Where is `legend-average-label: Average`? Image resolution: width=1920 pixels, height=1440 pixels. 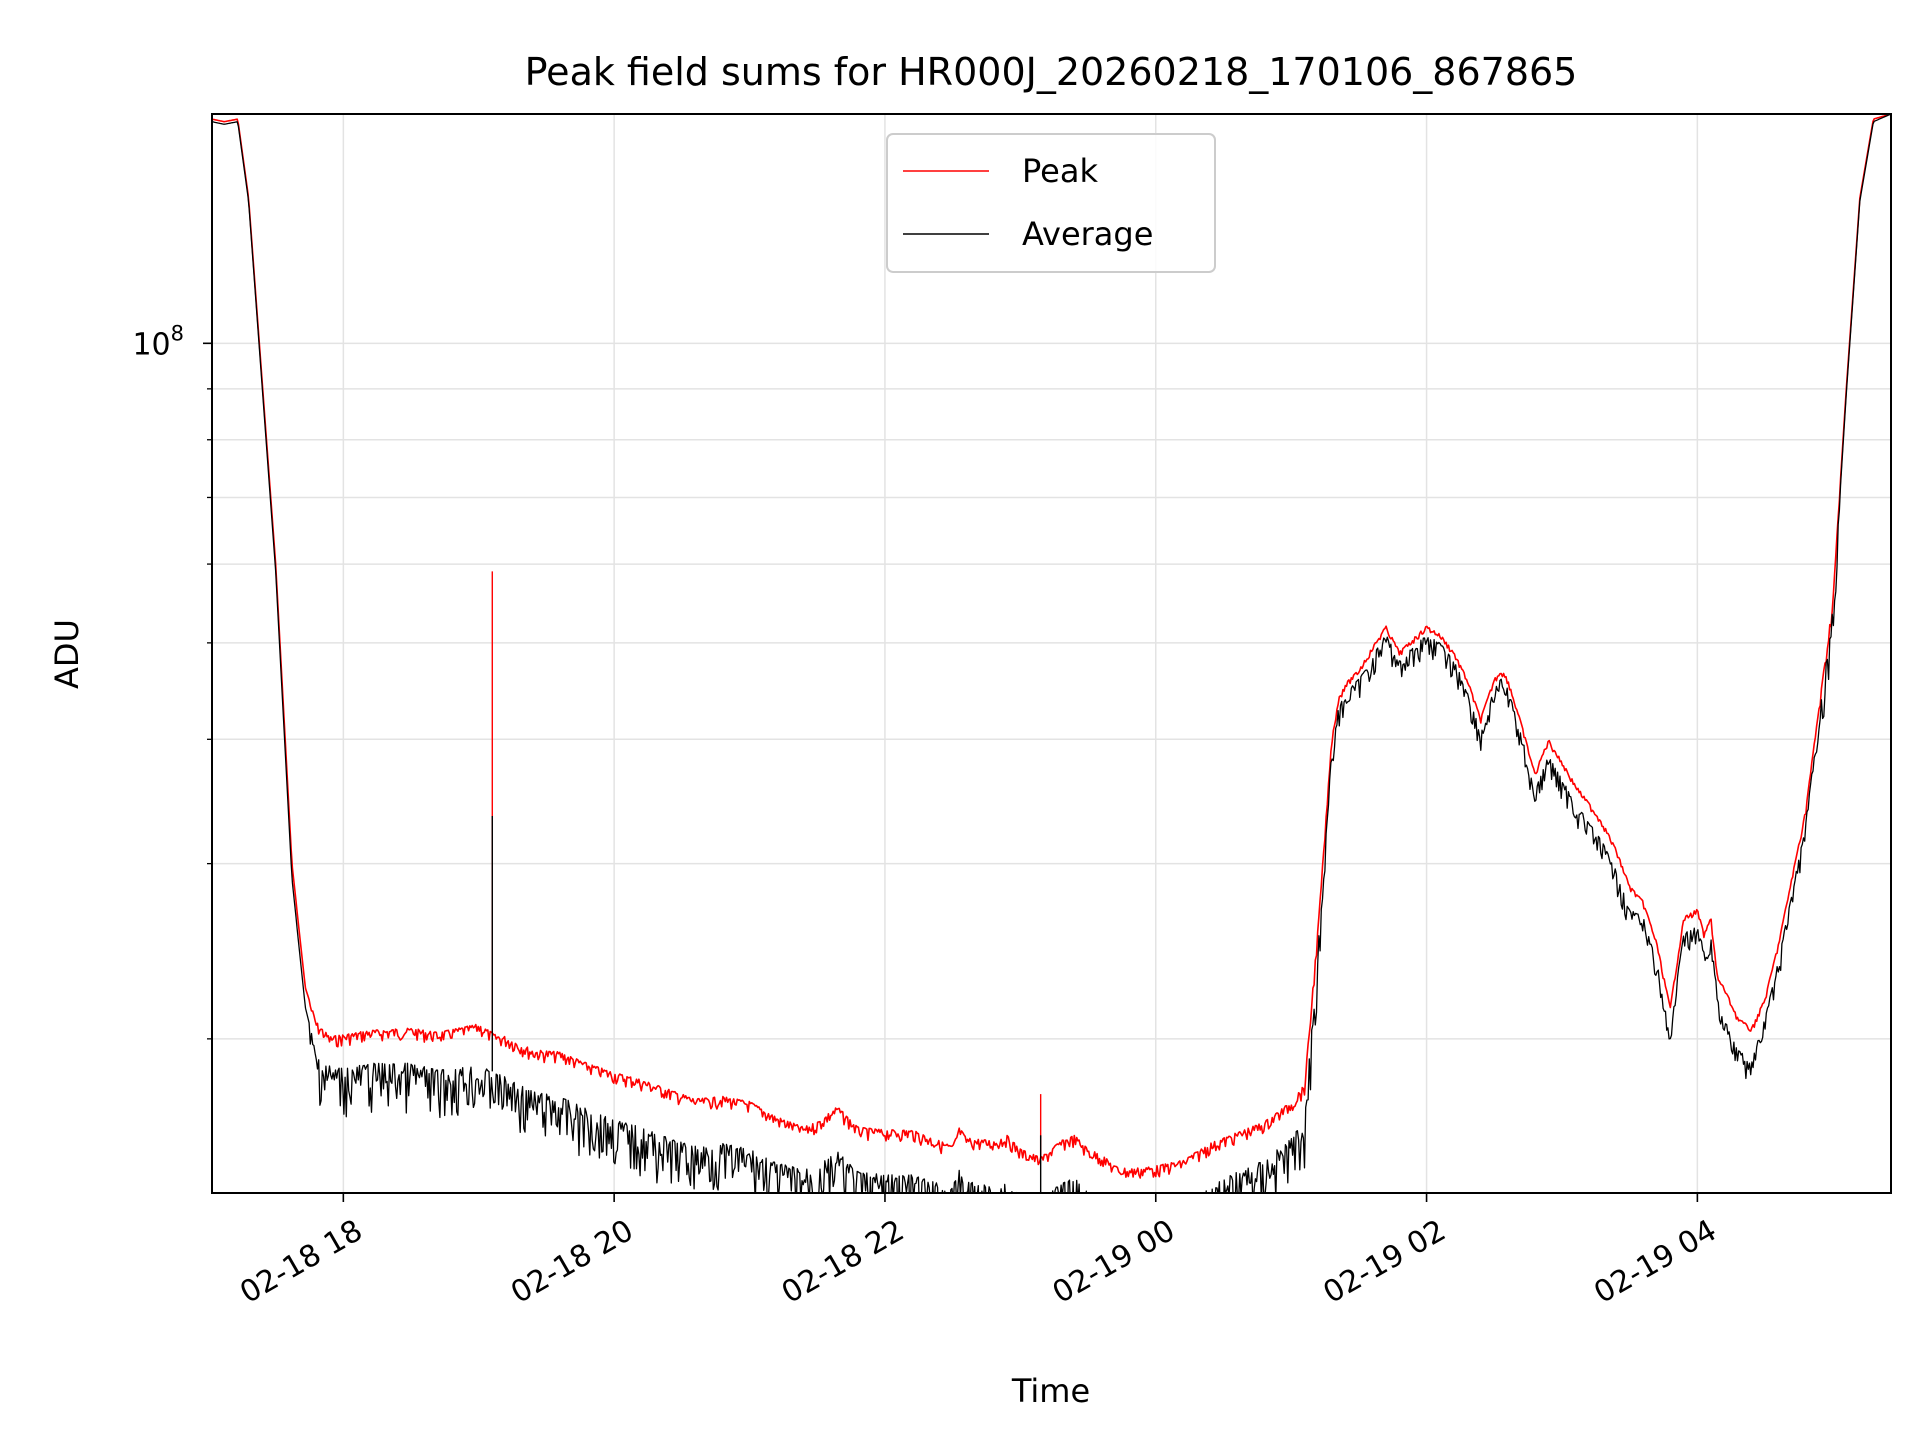
legend-average-label: Average is located at coordinates (1087, 234).